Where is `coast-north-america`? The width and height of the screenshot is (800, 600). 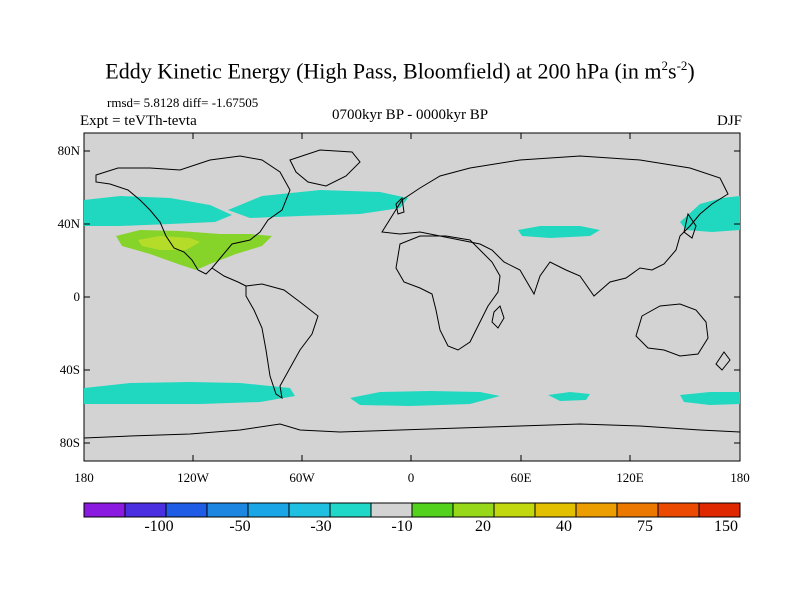 coast-north-america is located at coordinates (193, 215).